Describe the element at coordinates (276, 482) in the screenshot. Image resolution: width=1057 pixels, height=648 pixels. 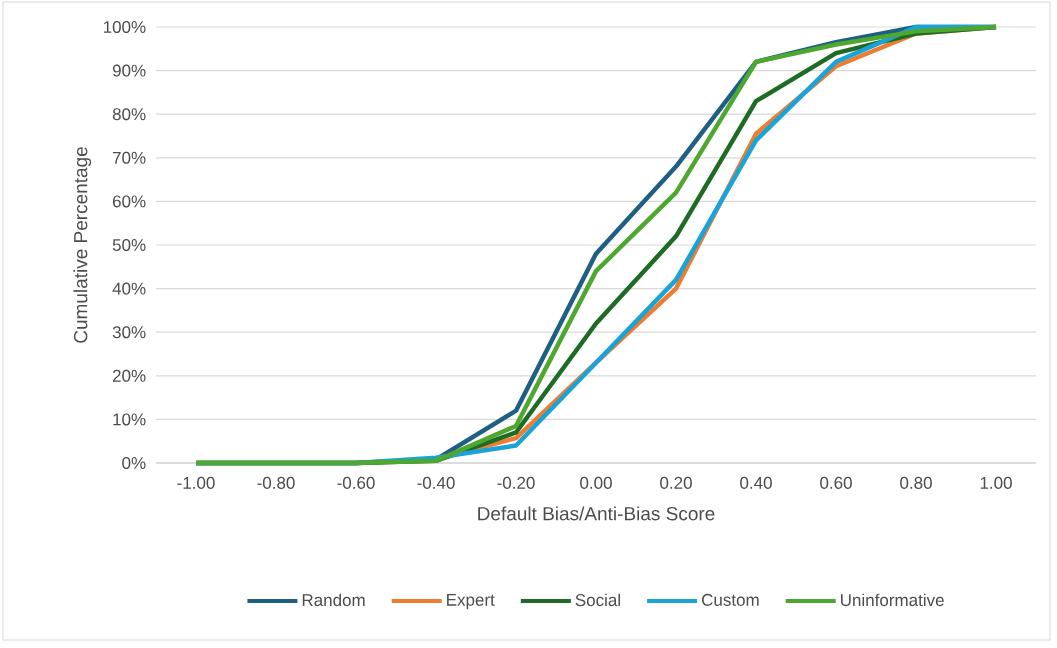
I see `x-tick-label: -0.80` at that location.